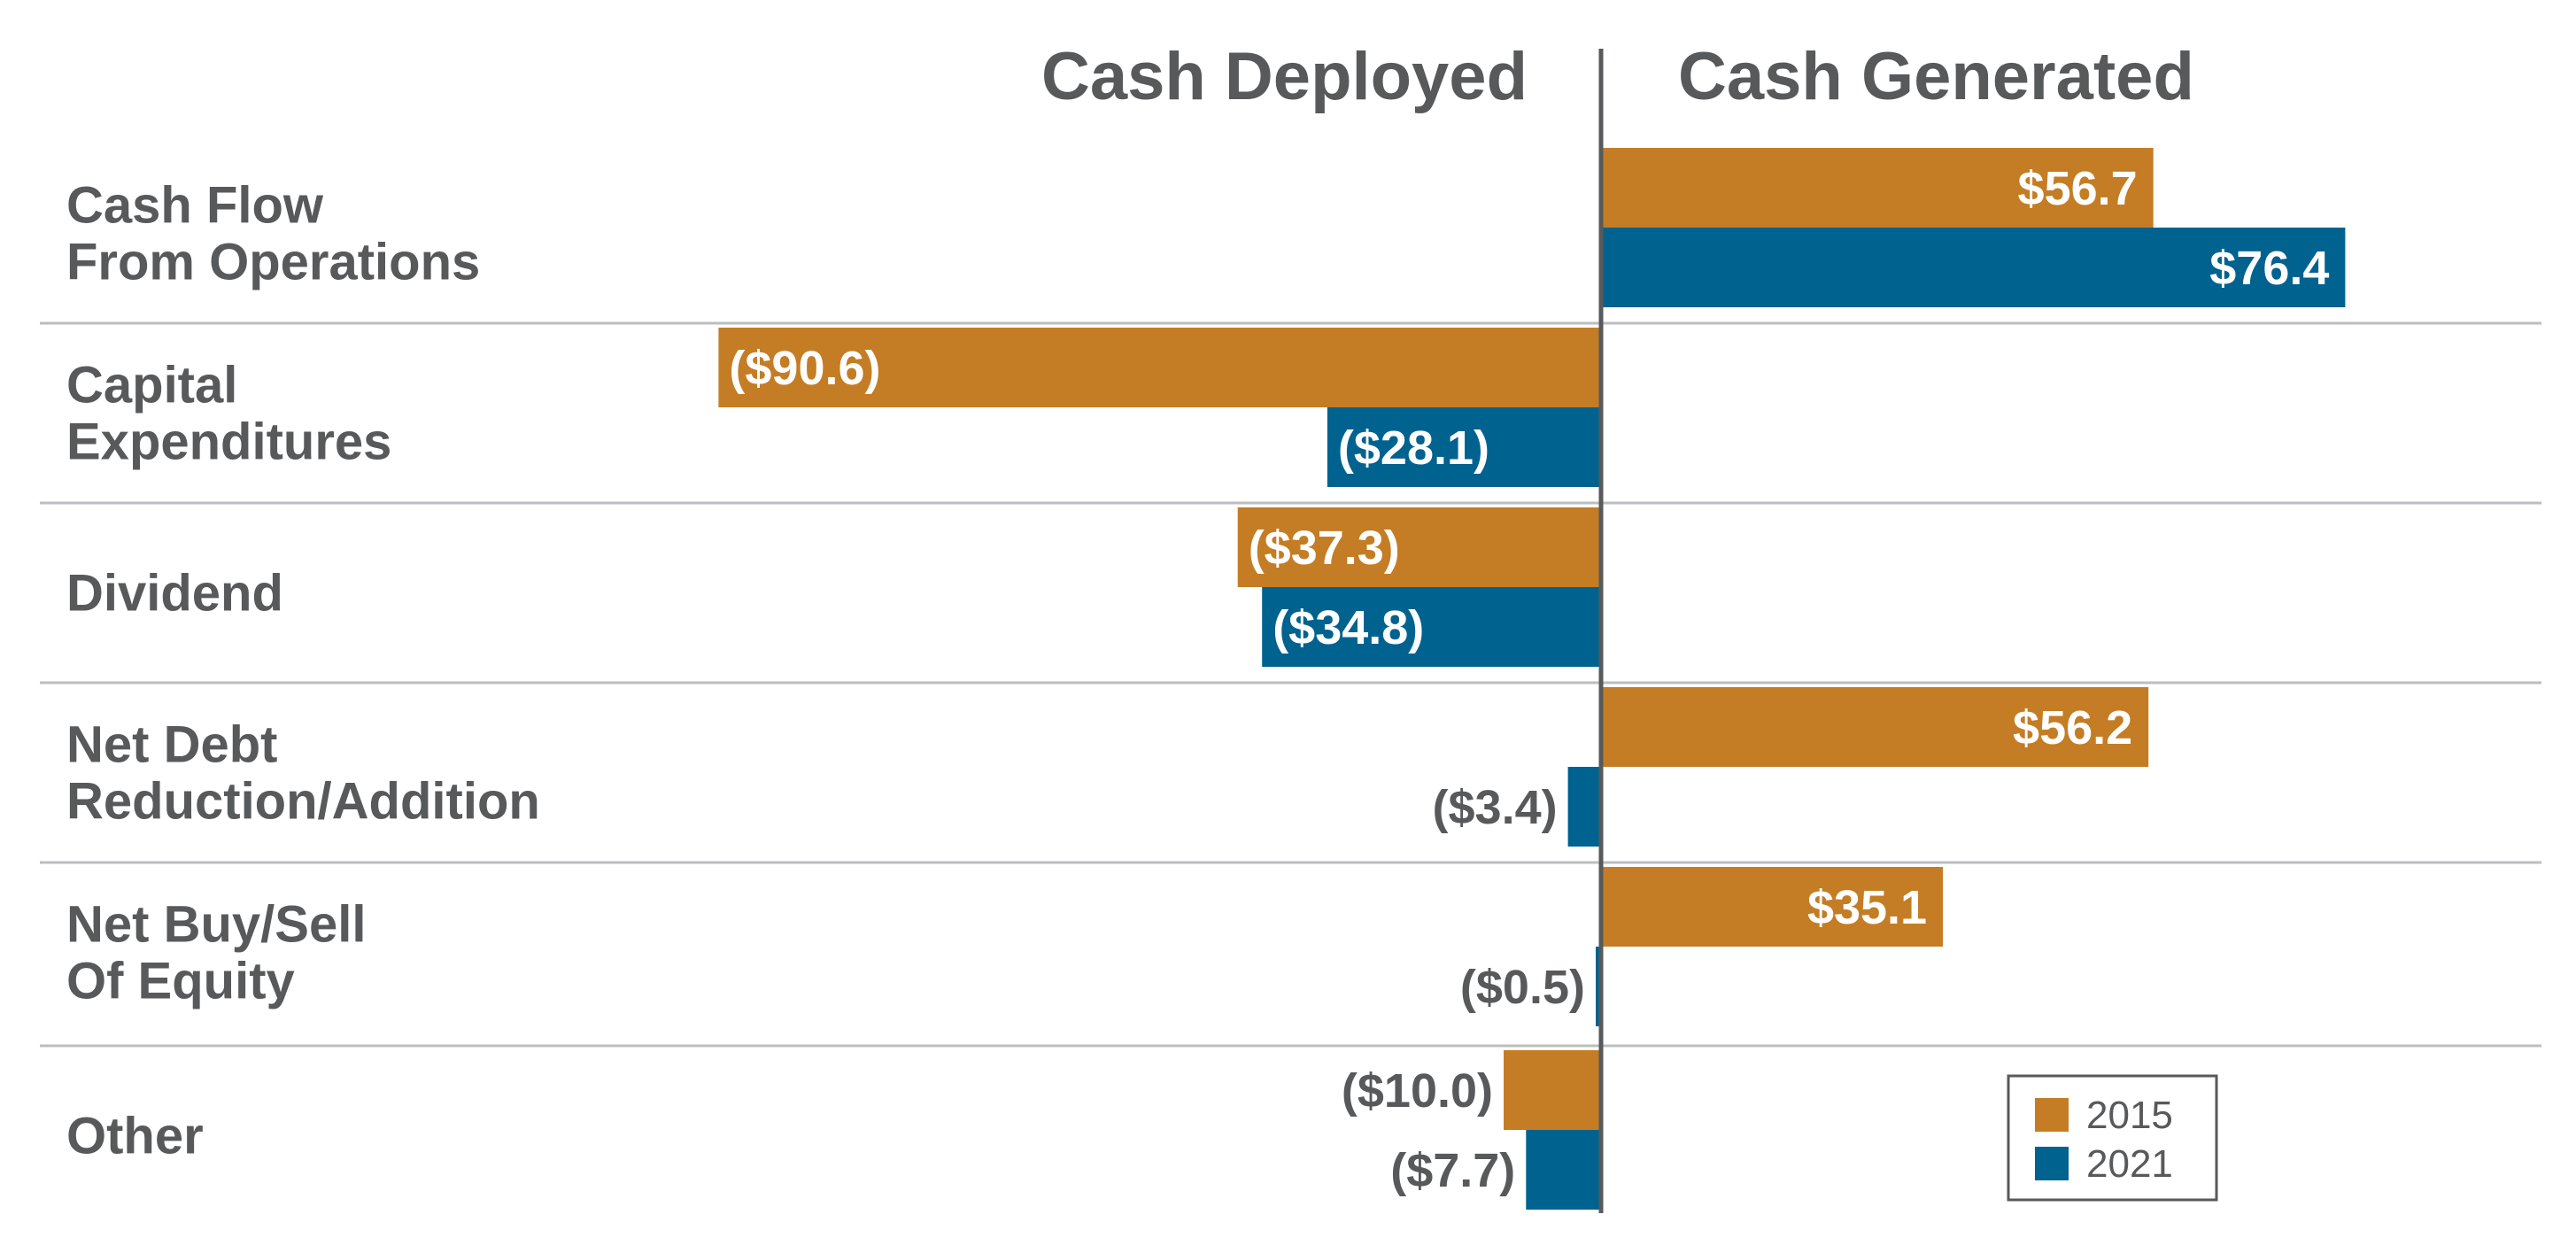 The image size is (2576, 1253). I want to click on data-label-2015: $35.1, so click(1867, 908).